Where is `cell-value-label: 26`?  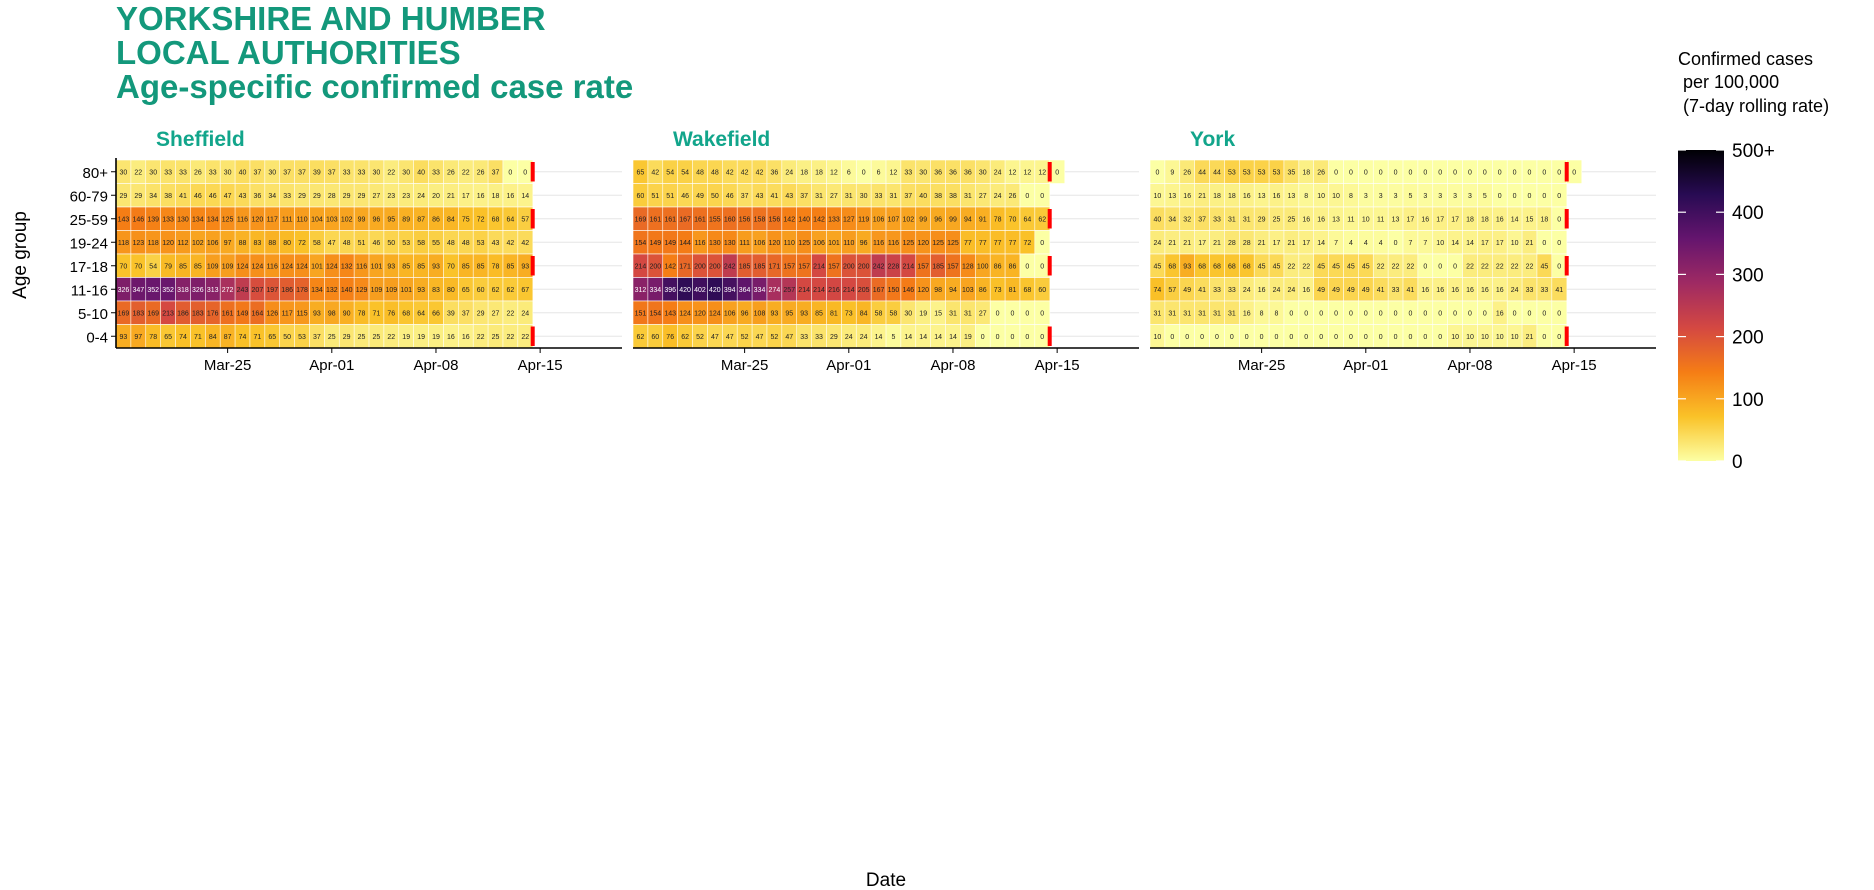 cell-value-label: 26 is located at coordinates (451, 172).